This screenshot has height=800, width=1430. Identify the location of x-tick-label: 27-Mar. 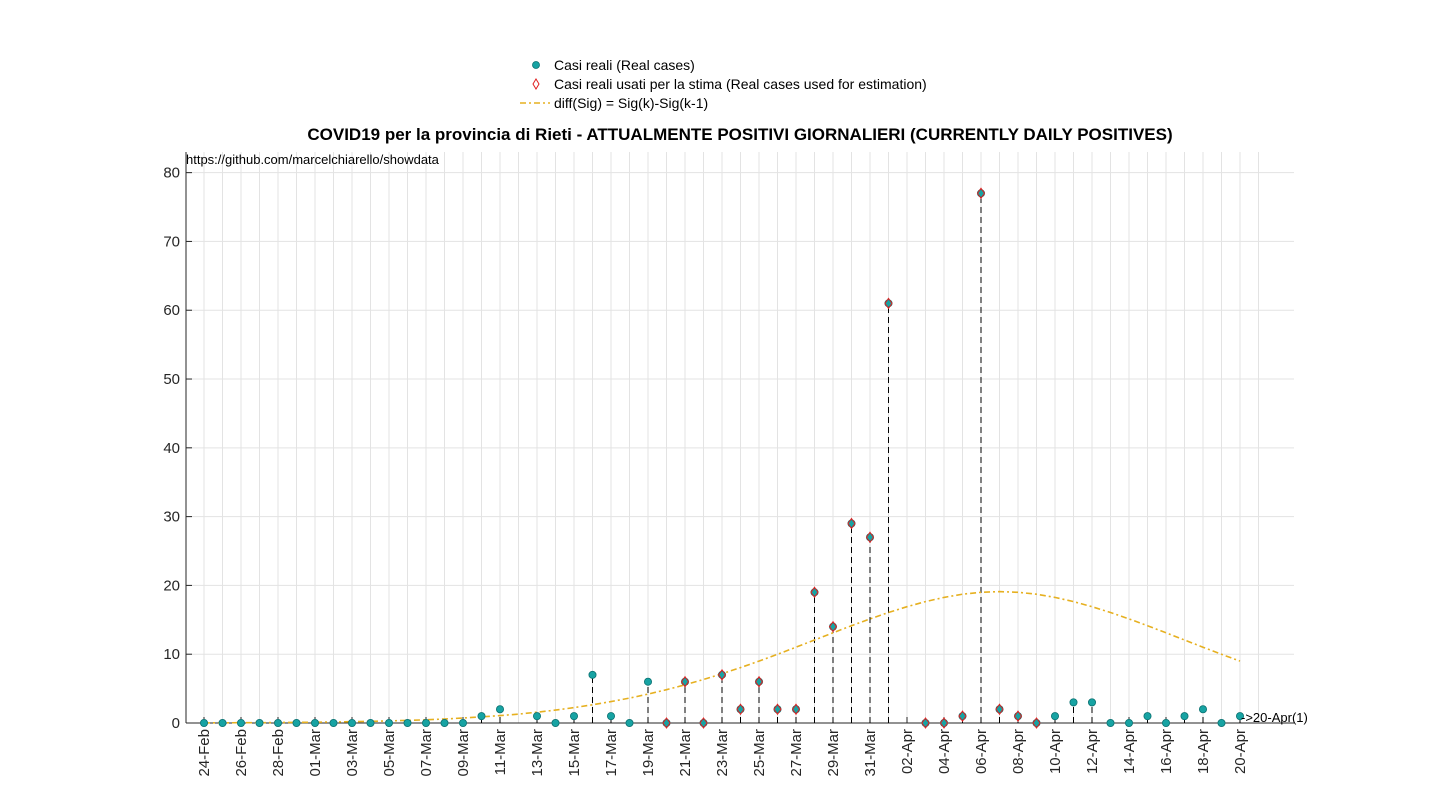
(796, 753).